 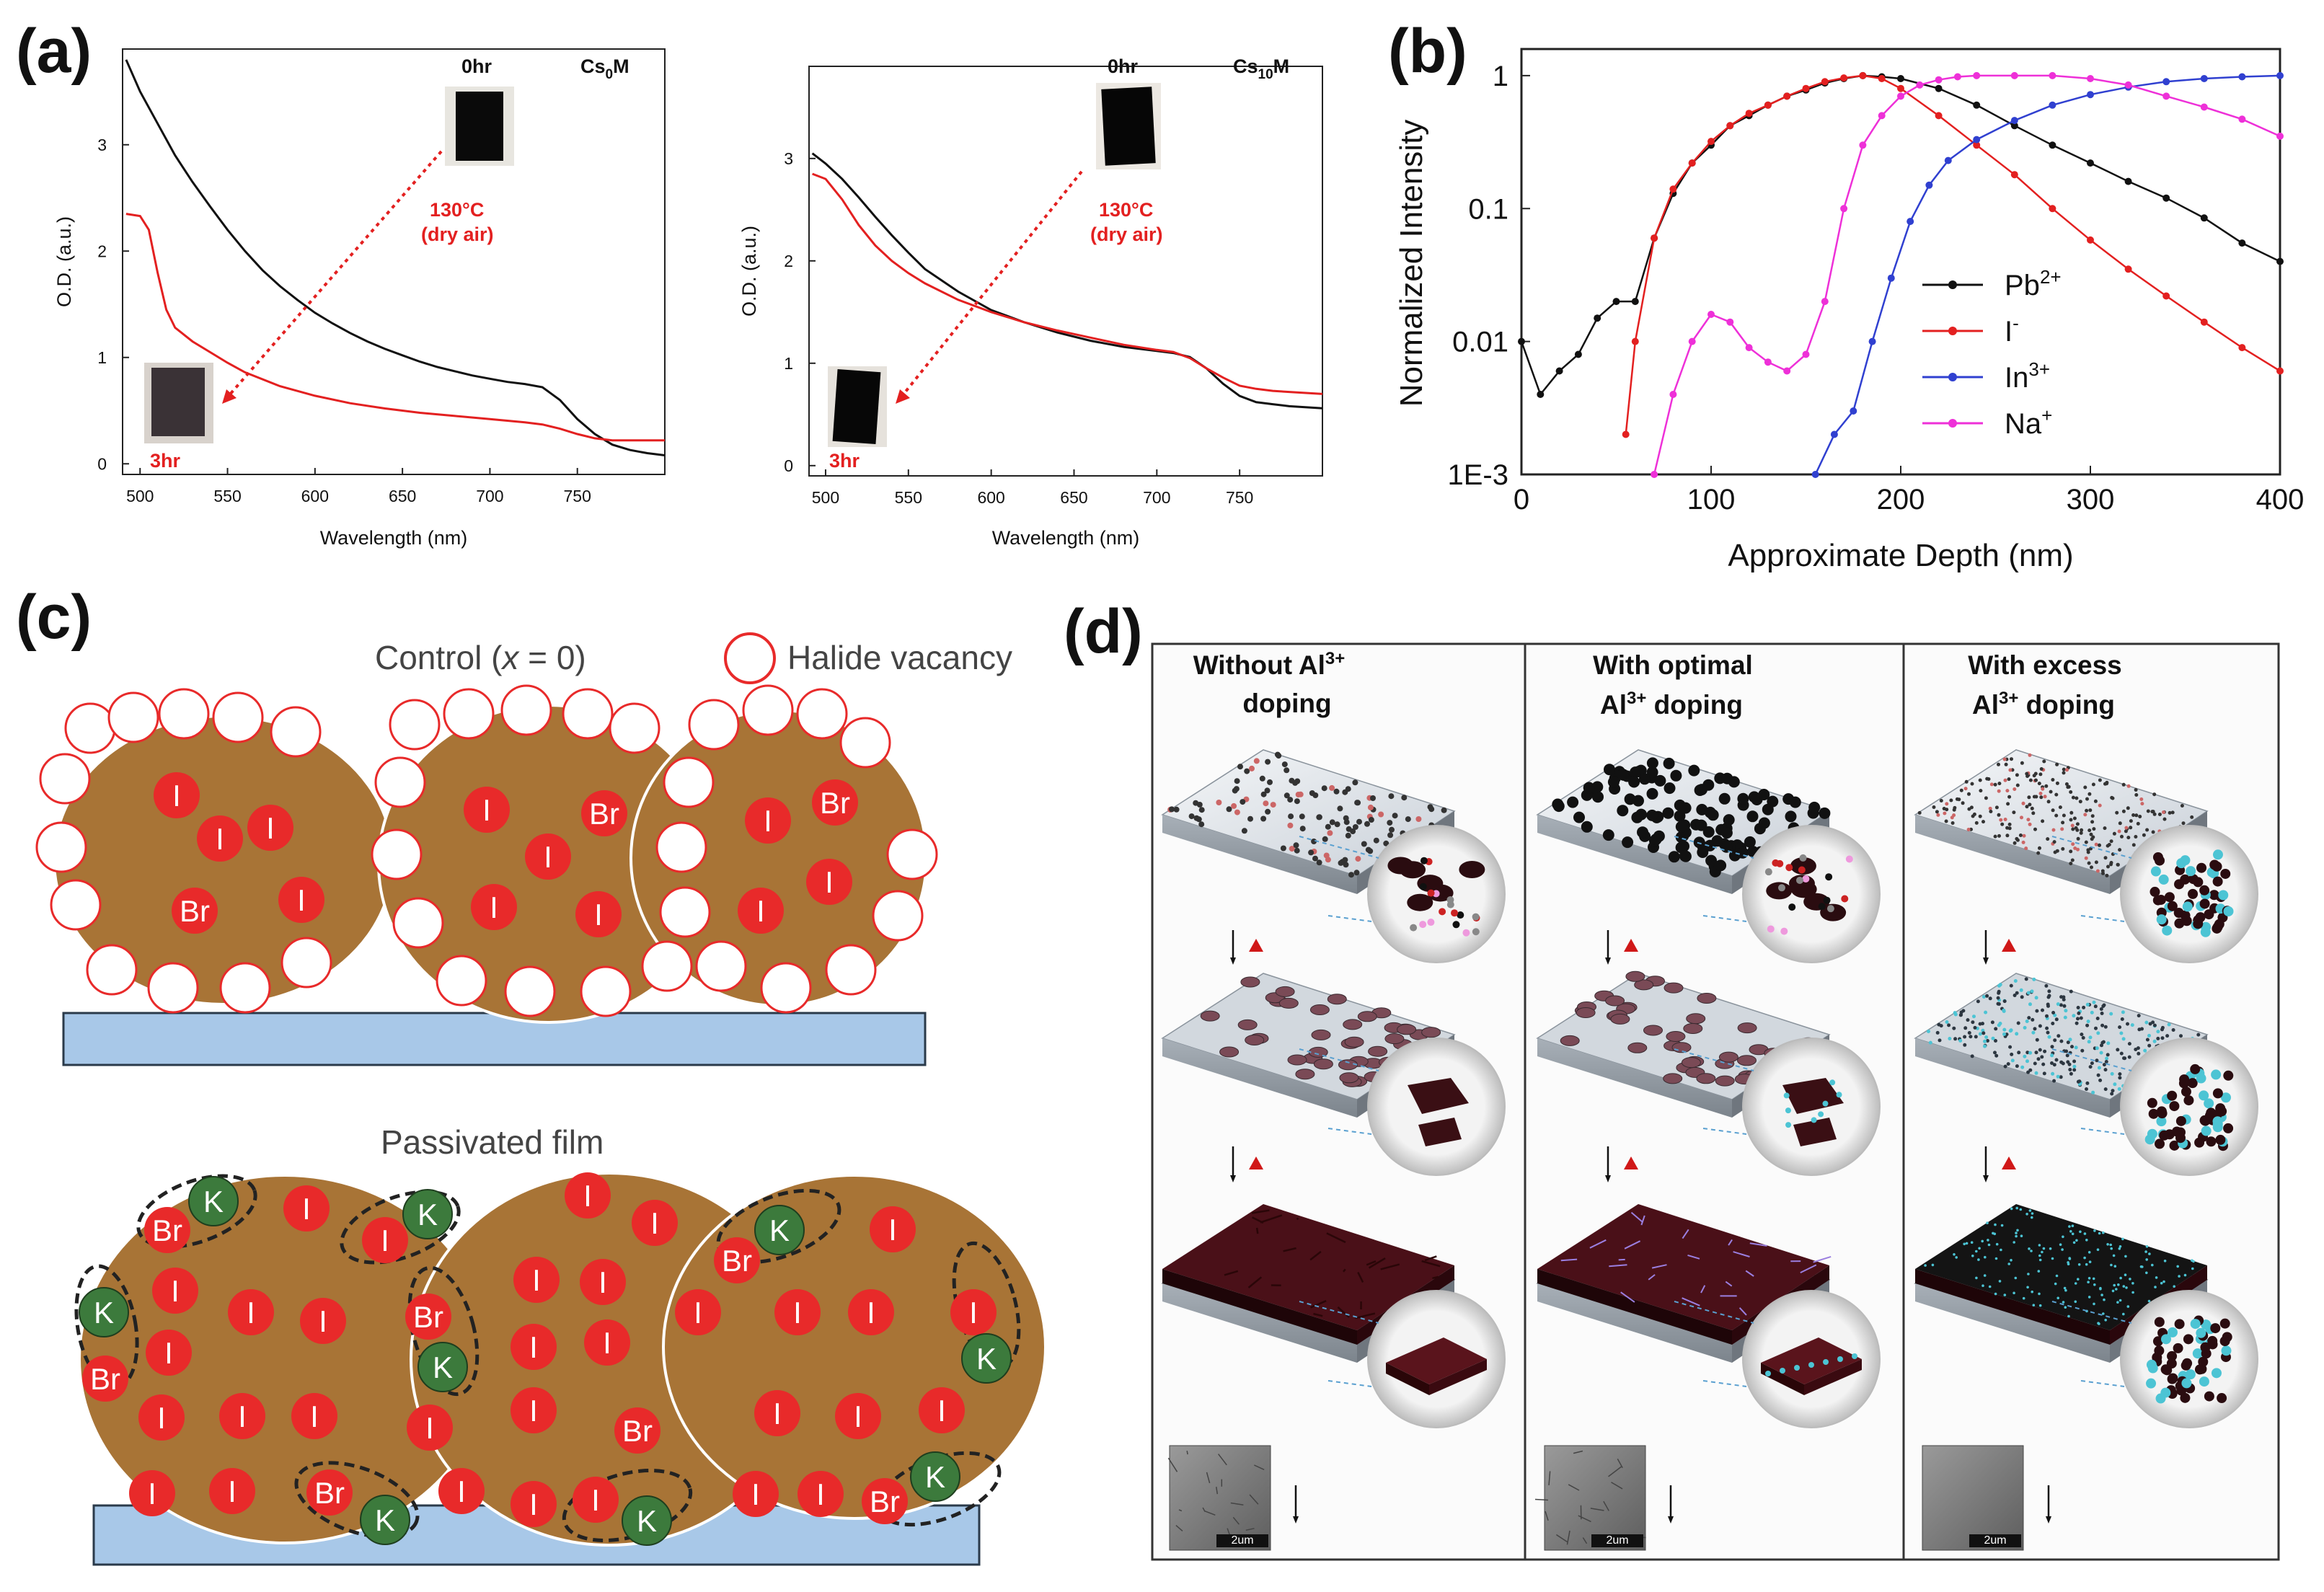 I want to click on grain-boundary, so click(x=1758, y=1244).